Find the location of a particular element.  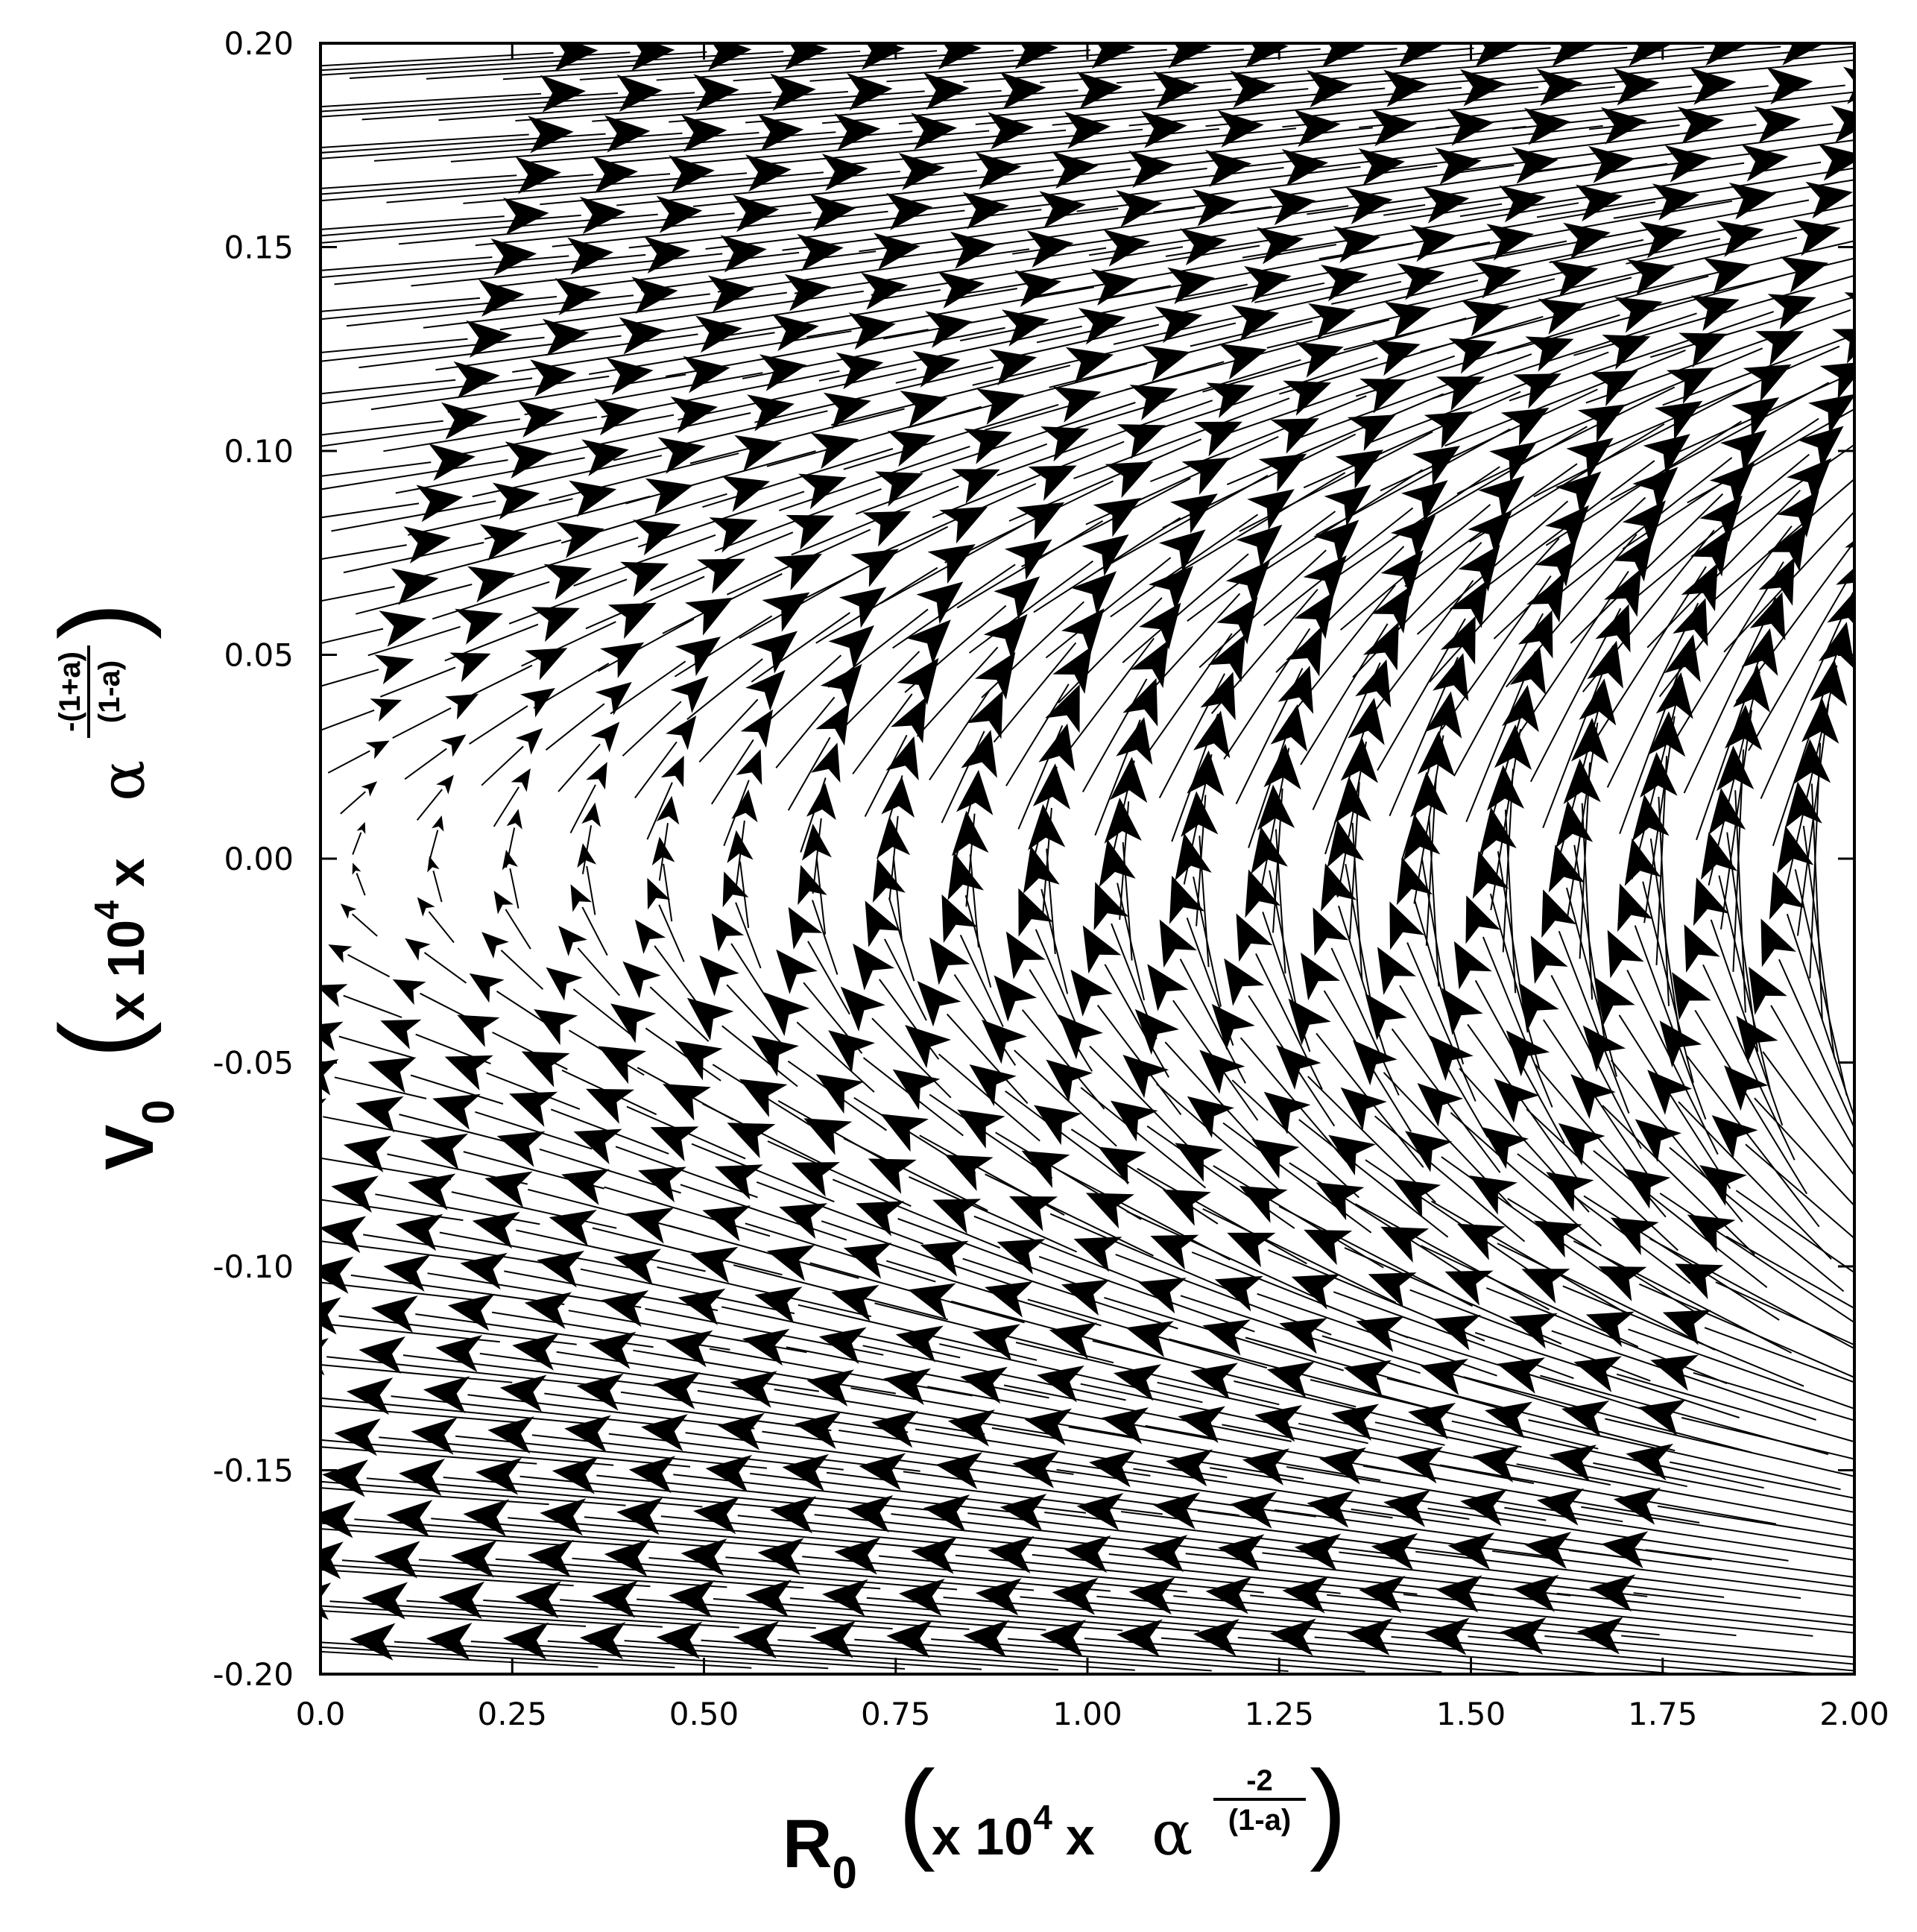

y-tick-label: 0.05 is located at coordinates (259, 655).